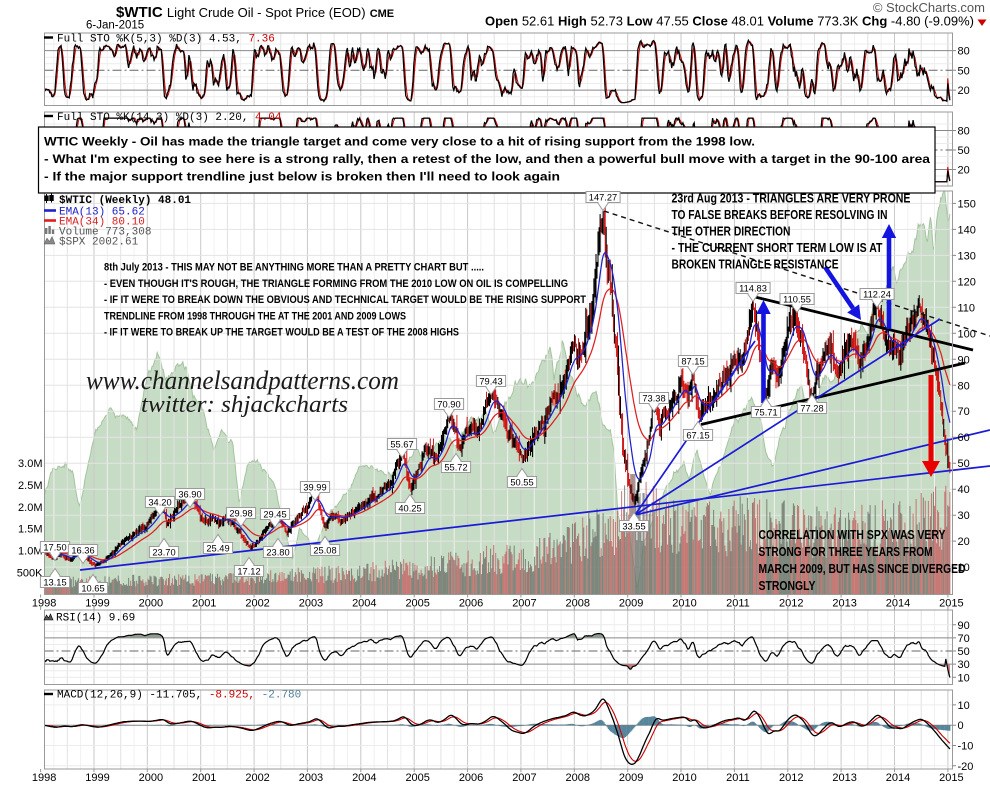 This screenshot has width=990, height=788. What do you see at coordinates (169, 118) in the screenshot?
I see `svg-text:Full STO %K(14,3) %D(3) 2.20,: Full STO %K(14,3) %D(3) 2.20, 4.04` at bounding box center [169, 118].